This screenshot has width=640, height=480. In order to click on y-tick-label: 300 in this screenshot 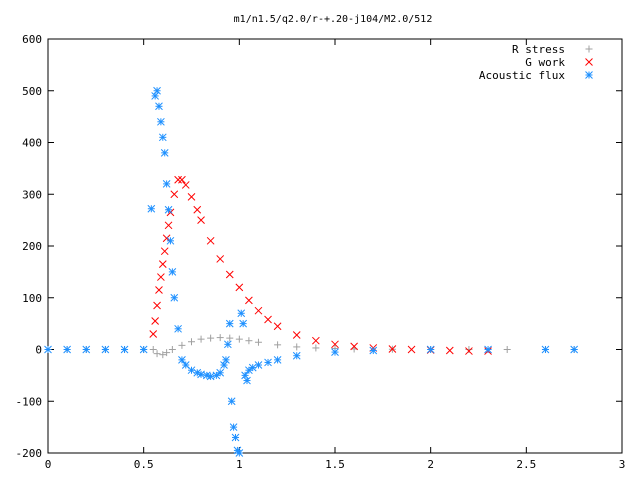, I will do `click(32, 194)`.